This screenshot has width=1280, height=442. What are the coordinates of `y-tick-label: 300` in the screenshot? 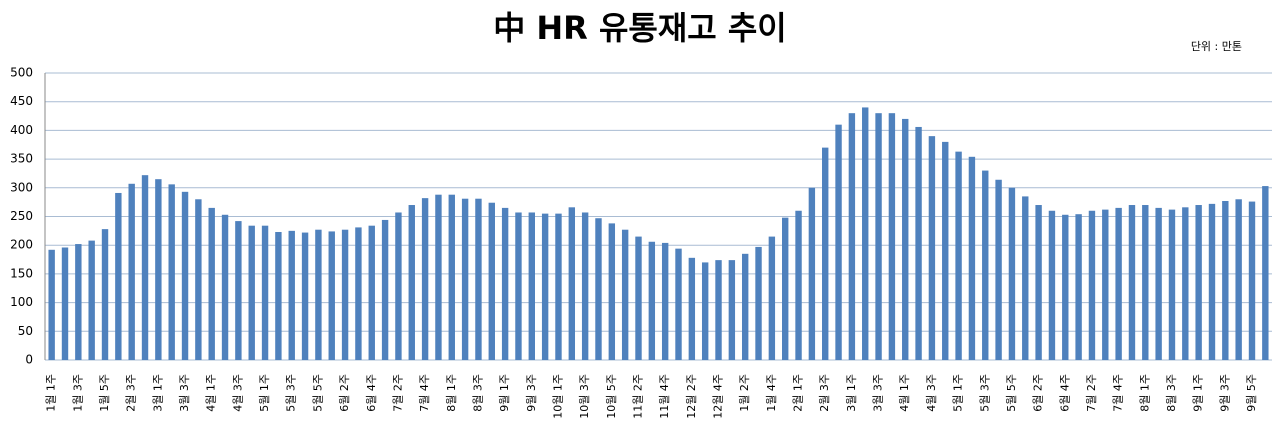 It's located at (21, 187).